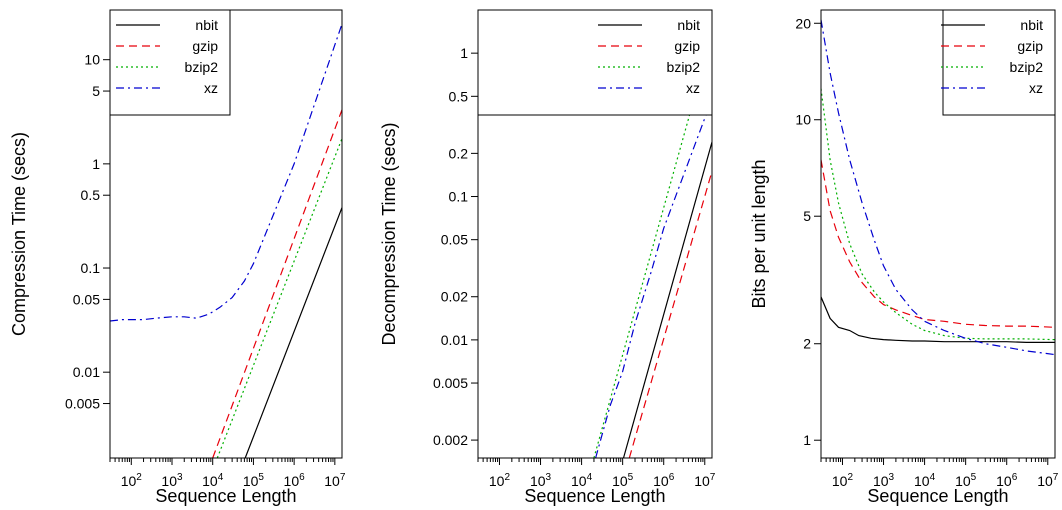 The width and height of the screenshot is (1062, 510). What do you see at coordinates (459, 153) in the screenshot?
I see `y-tick-label: 0.2` at bounding box center [459, 153].